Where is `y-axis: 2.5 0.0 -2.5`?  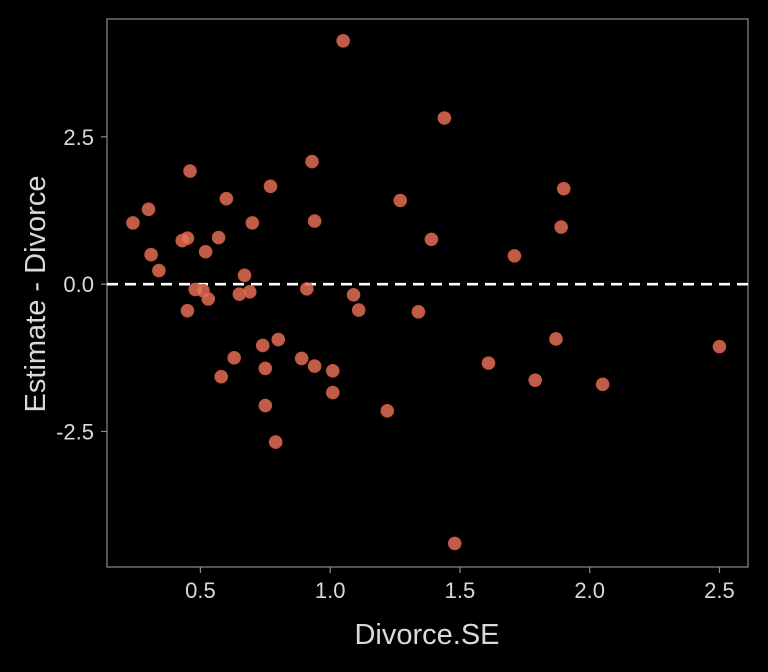
y-axis: 2.5 0.0 -2.5 is located at coordinates (81, 284).